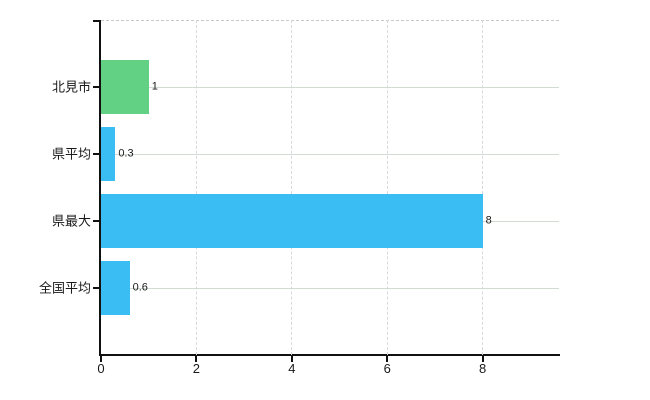  Describe the element at coordinates (292, 368) in the screenshot. I see `x-tick-label: 4` at that location.